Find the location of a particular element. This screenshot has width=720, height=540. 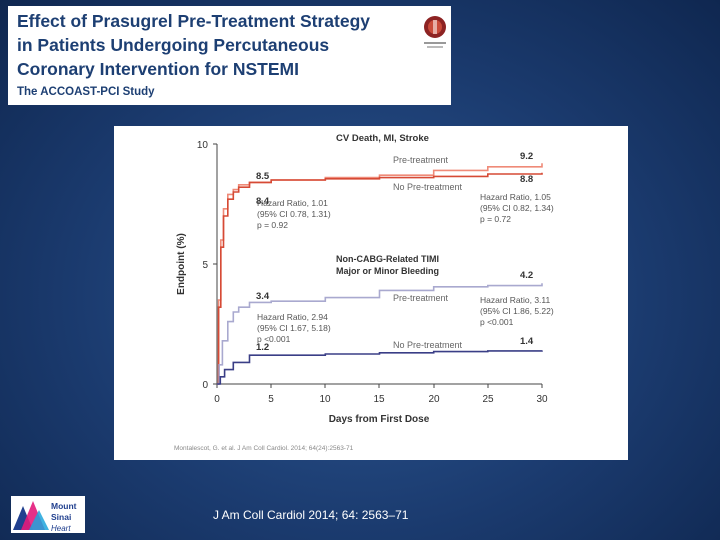

footer-citation: J Am Coll Cardiol 2014; 64: 2563–71 is located at coordinates (311, 515).